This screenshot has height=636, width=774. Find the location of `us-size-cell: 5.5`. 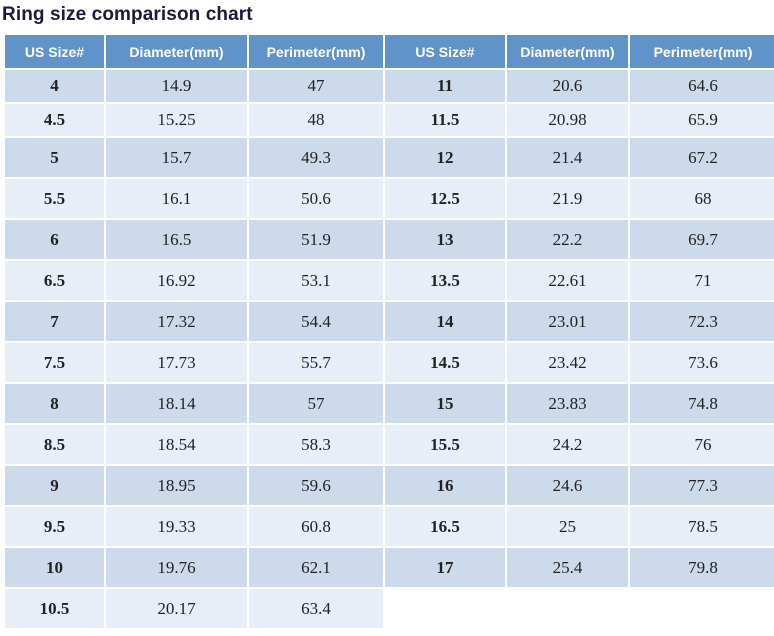

us-size-cell: 5.5 is located at coordinates (54, 198).